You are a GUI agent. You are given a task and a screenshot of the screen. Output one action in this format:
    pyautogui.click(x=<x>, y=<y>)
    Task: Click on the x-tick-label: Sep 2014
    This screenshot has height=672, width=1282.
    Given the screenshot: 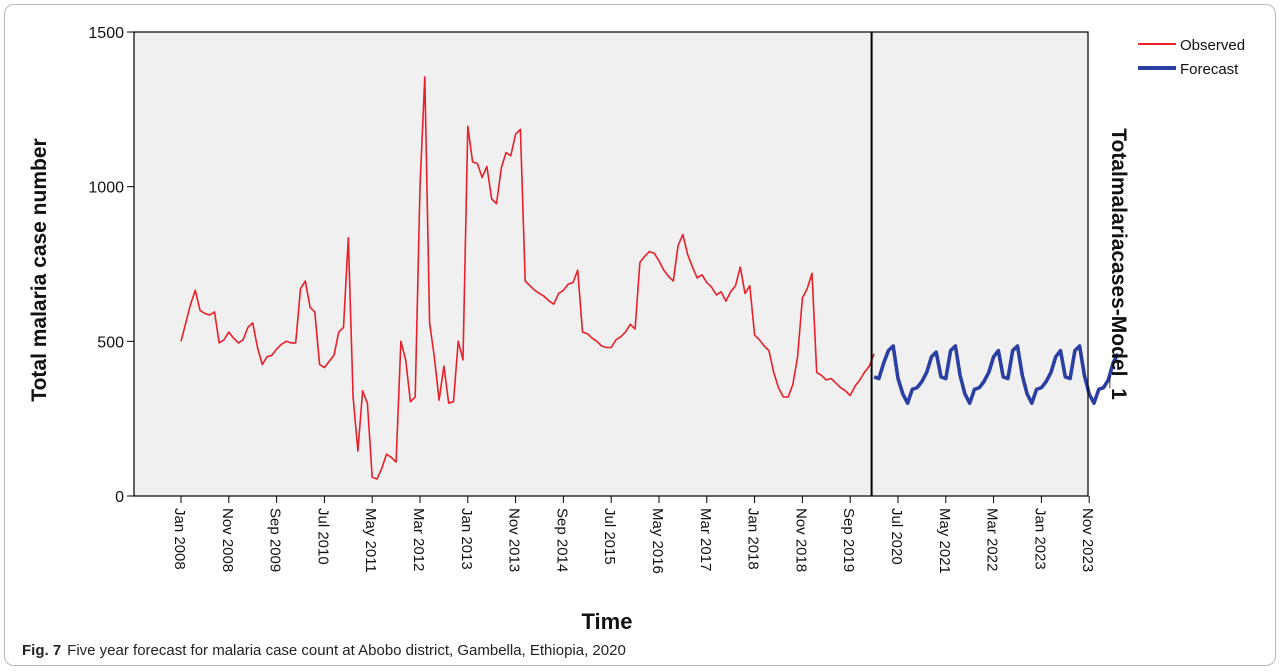 What is the action you would take?
    pyautogui.click(x=561, y=540)
    